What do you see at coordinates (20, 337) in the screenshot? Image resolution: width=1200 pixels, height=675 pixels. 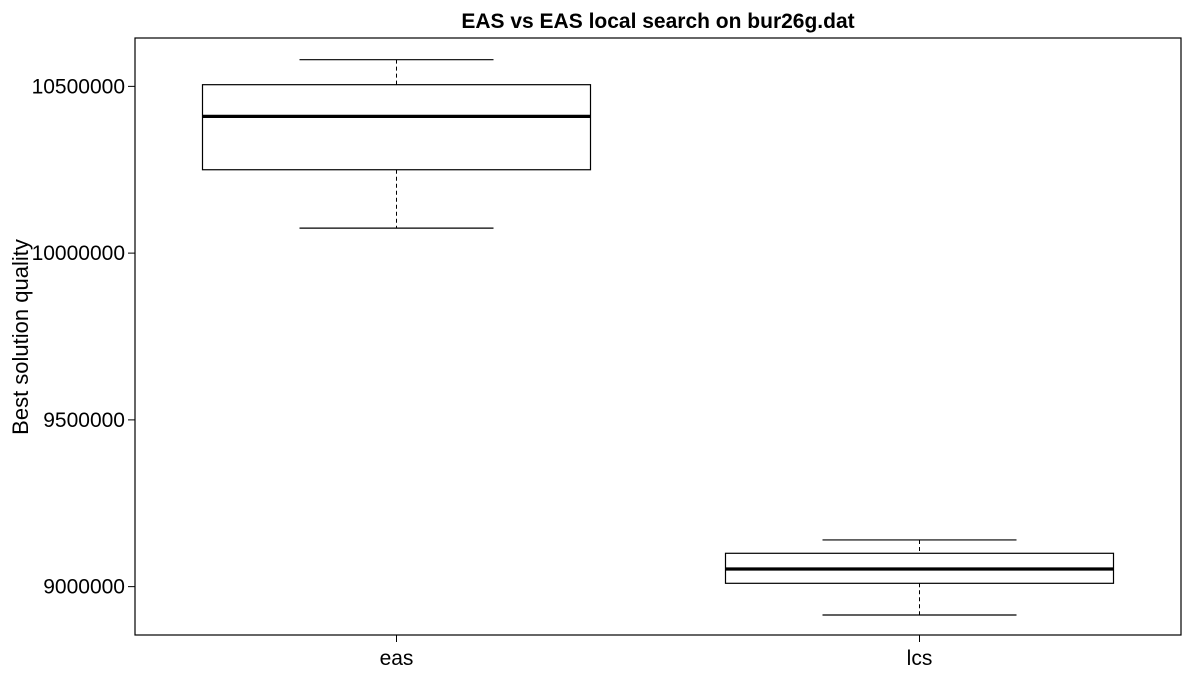 I see `y-axis-label: Best solution quality` at bounding box center [20, 337].